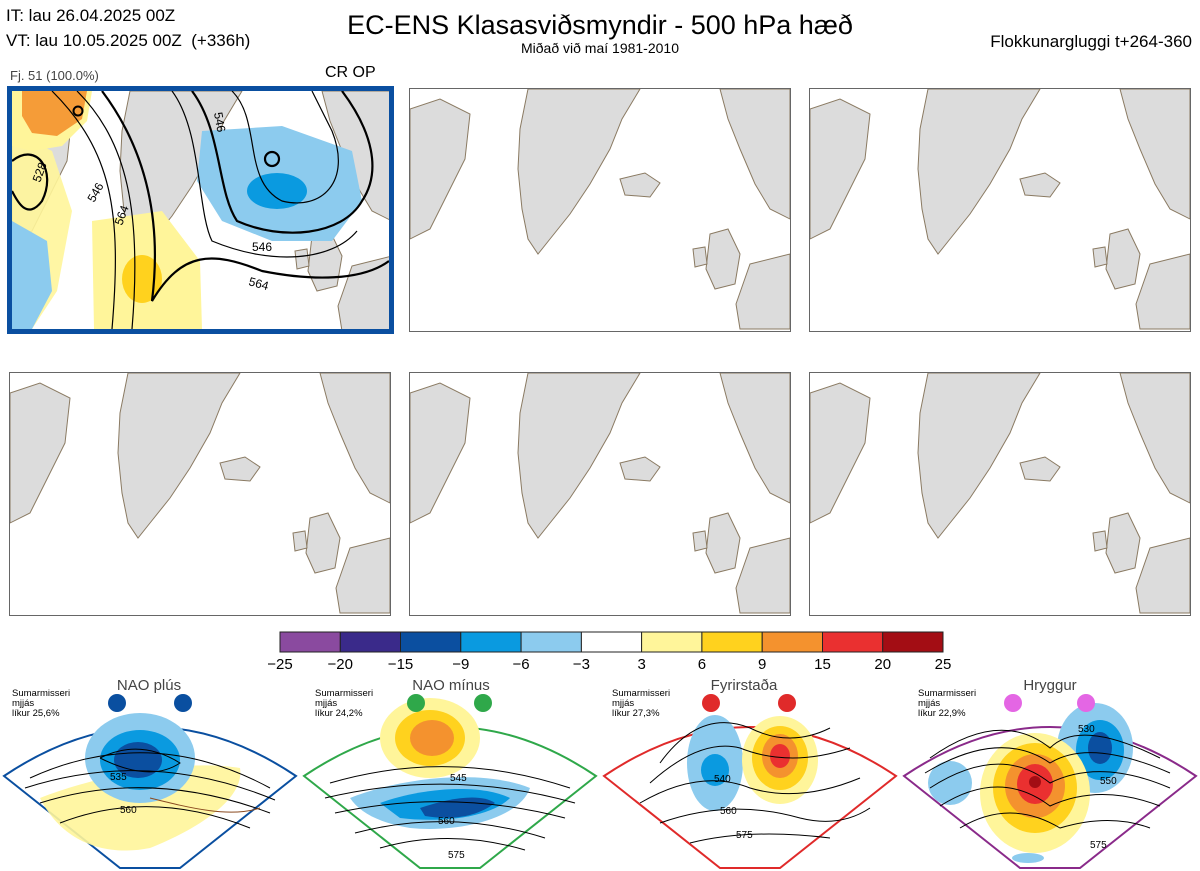 The height and width of the screenshot is (871, 1200). What do you see at coordinates (54, 75) in the screenshot?
I see `member-count: Fj. 51 (100.0%)` at bounding box center [54, 75].